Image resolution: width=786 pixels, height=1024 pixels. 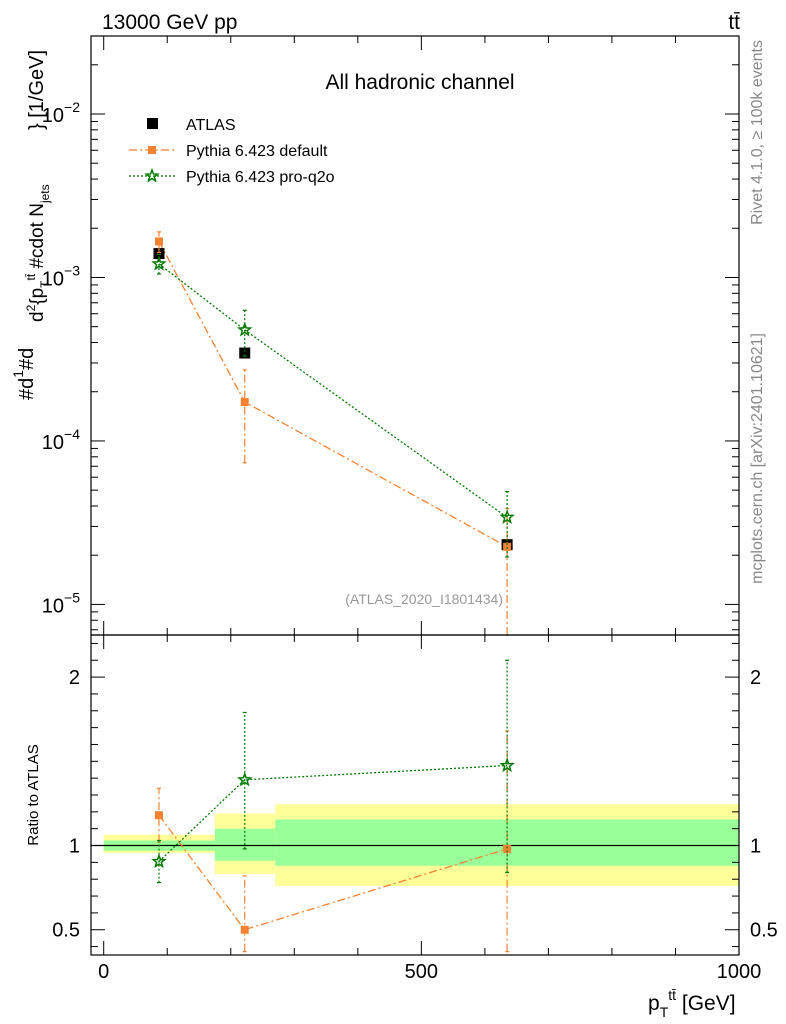 I want to click on legend-star-shape, so click(x=152, y=175).